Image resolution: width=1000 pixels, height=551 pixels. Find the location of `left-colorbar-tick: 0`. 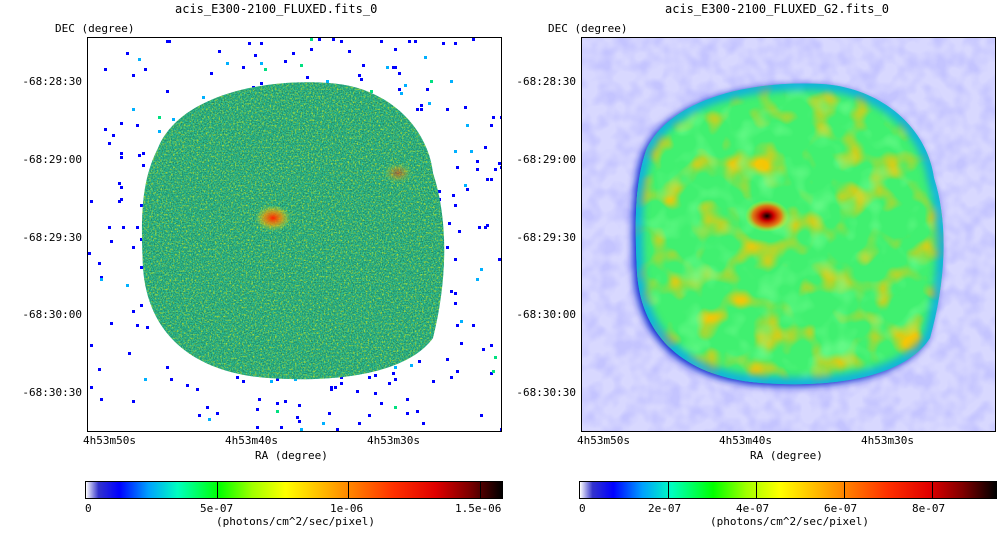

left-colorbar-tick: 0 is located at coordinates (88, 508).